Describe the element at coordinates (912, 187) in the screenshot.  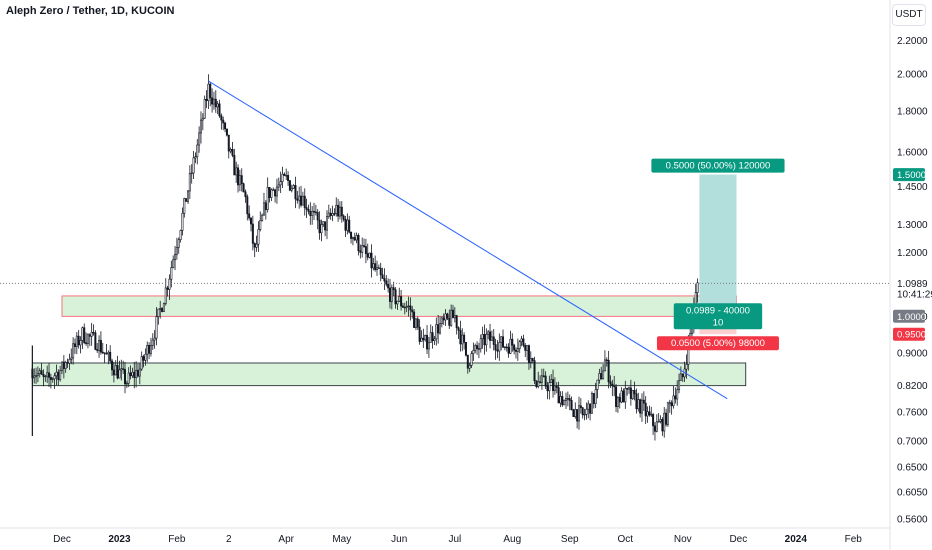
I see `y-tick-label: 1.4500` at that location.